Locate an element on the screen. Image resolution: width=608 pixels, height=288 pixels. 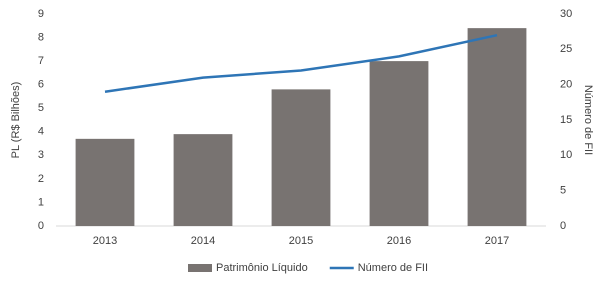
y2-tick-label: 20 is located at coordinates (566, 85).